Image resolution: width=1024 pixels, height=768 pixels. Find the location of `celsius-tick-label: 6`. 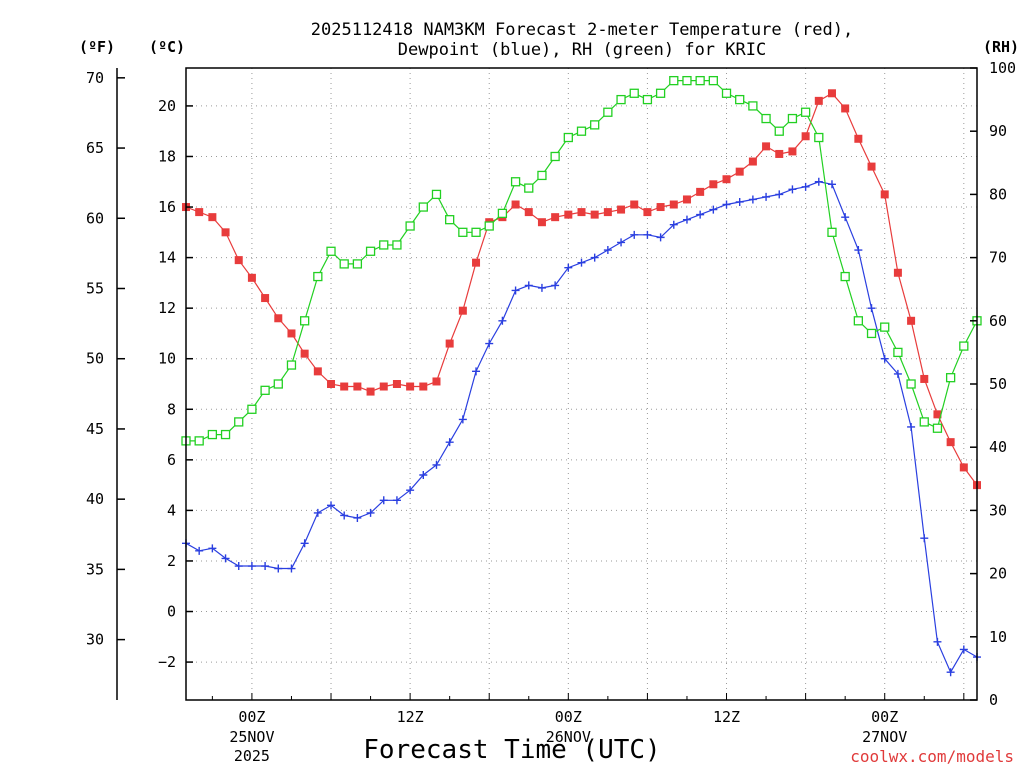

celsius-tick-label: 6 is located at coordinates (171, 460).